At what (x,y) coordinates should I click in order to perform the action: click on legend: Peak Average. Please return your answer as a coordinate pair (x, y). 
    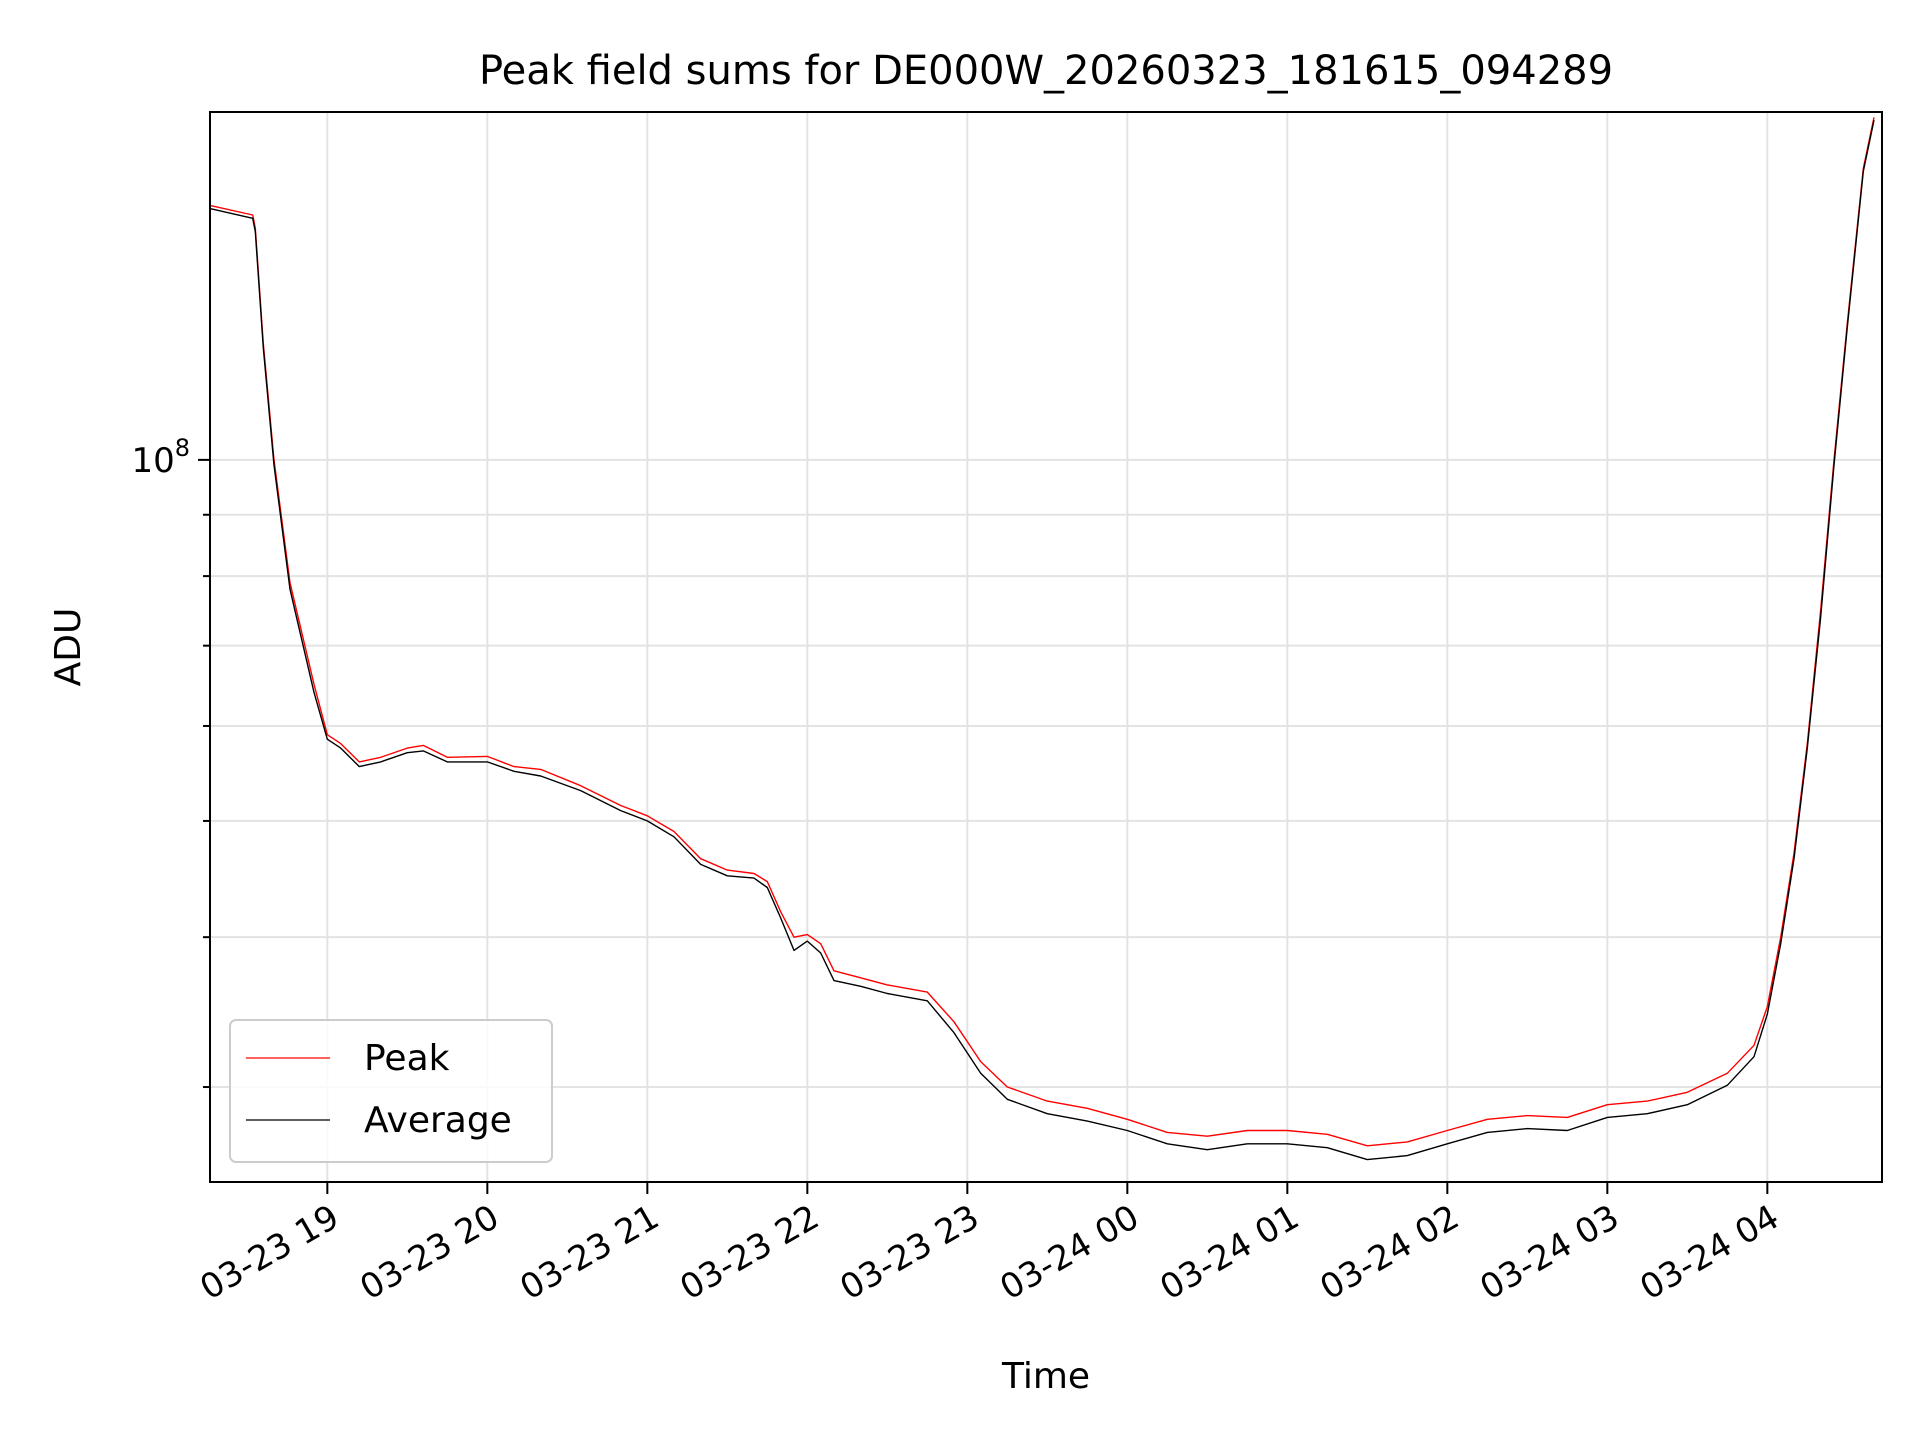
    Looking at the image, I should click on (391, 1091).